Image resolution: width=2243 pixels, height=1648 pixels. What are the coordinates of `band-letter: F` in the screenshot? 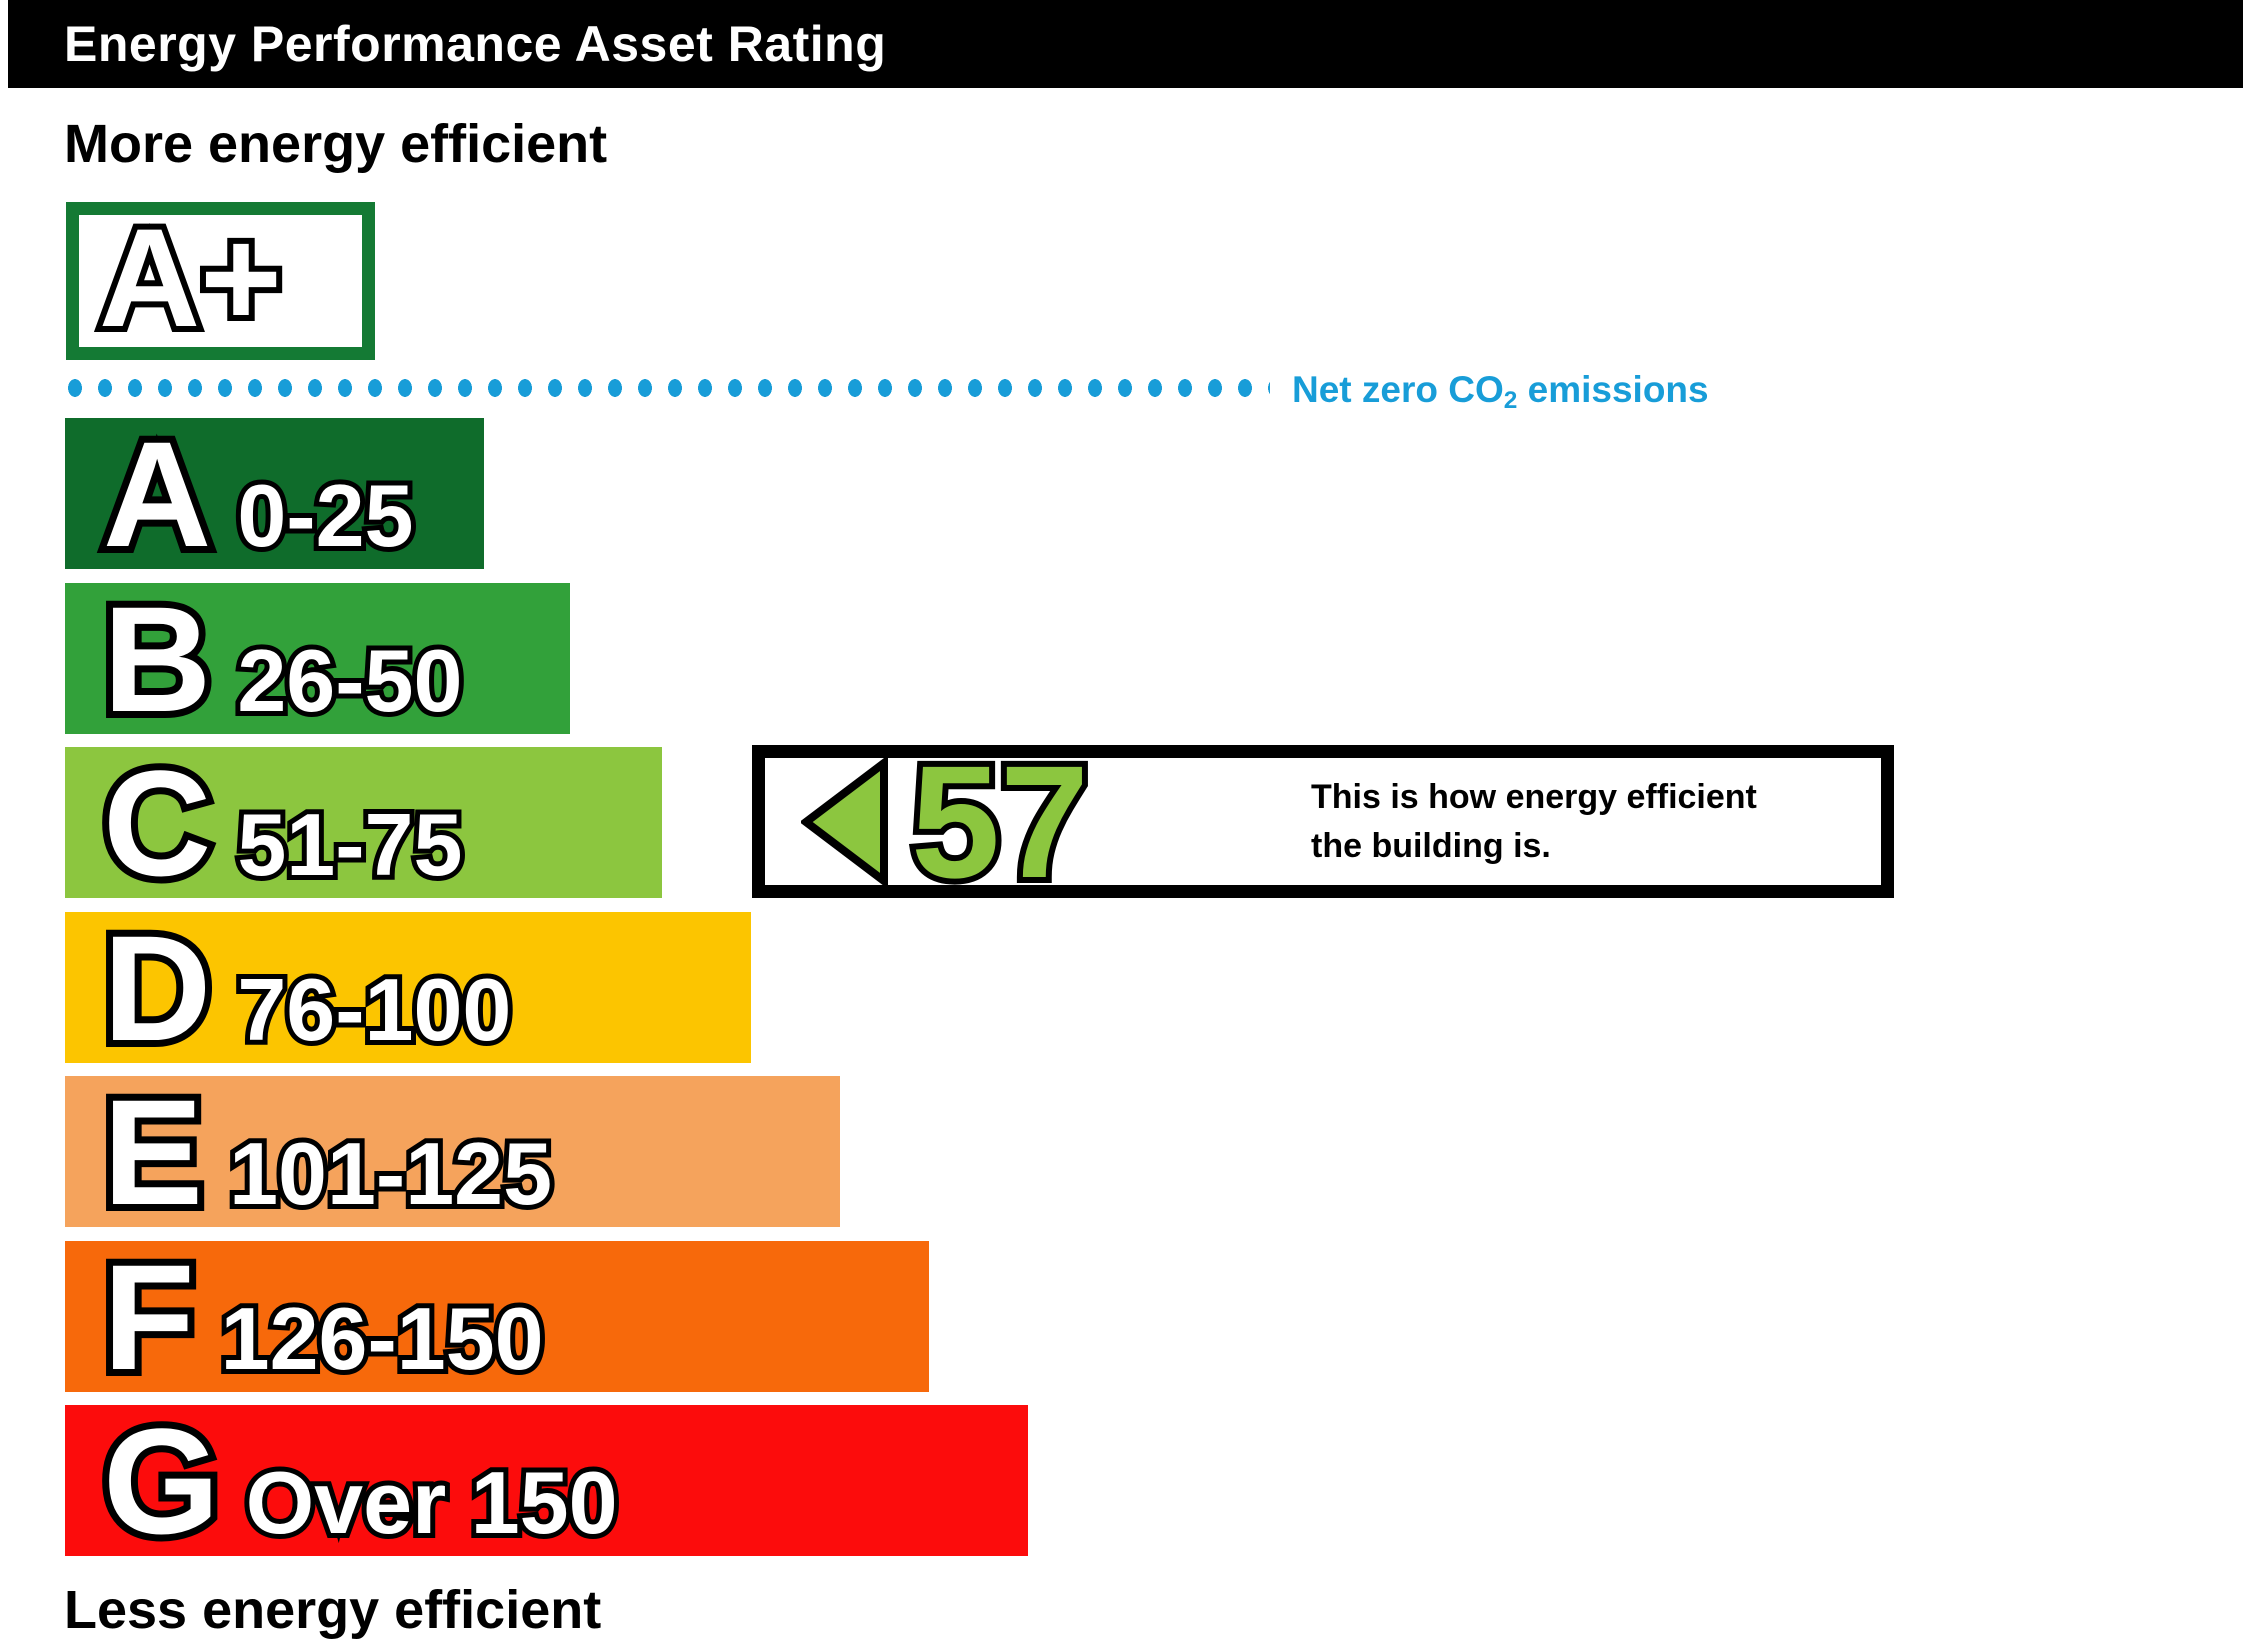 It's located at (149, 1317).